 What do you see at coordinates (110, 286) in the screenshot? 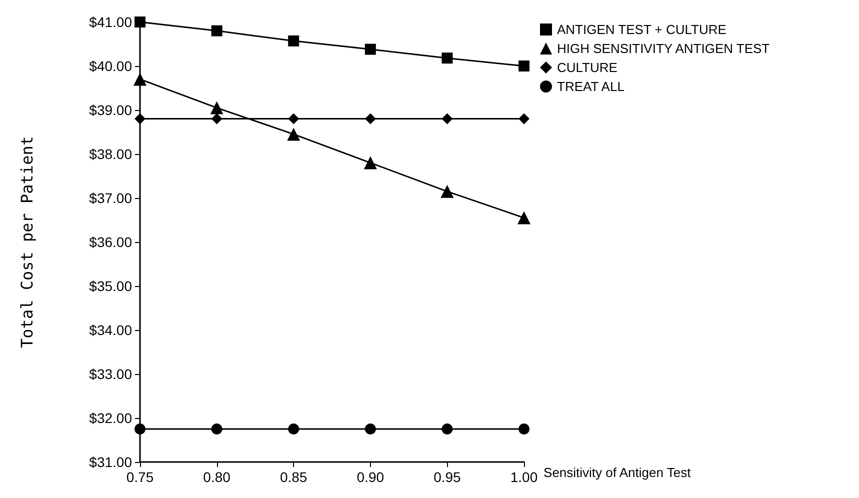
I see `y-tick-label: $35.00` at bounding box center [110, 286].